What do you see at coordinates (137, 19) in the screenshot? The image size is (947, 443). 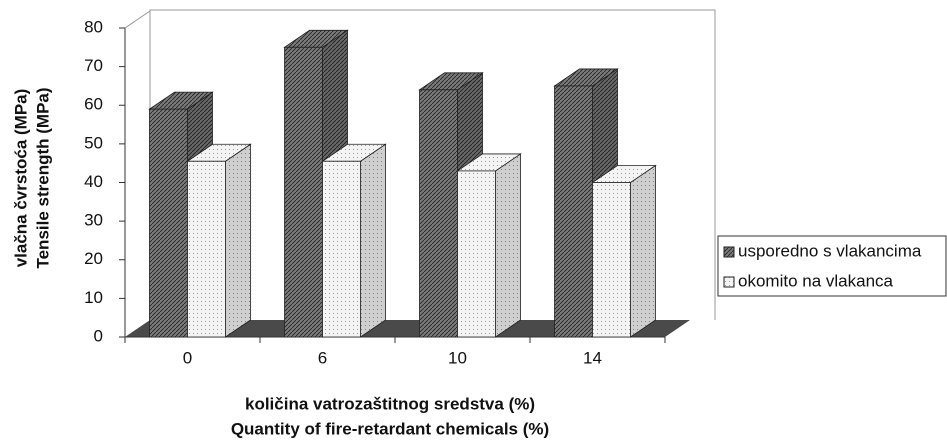 I see `y-axis-back` at bounding box center [137, 19].